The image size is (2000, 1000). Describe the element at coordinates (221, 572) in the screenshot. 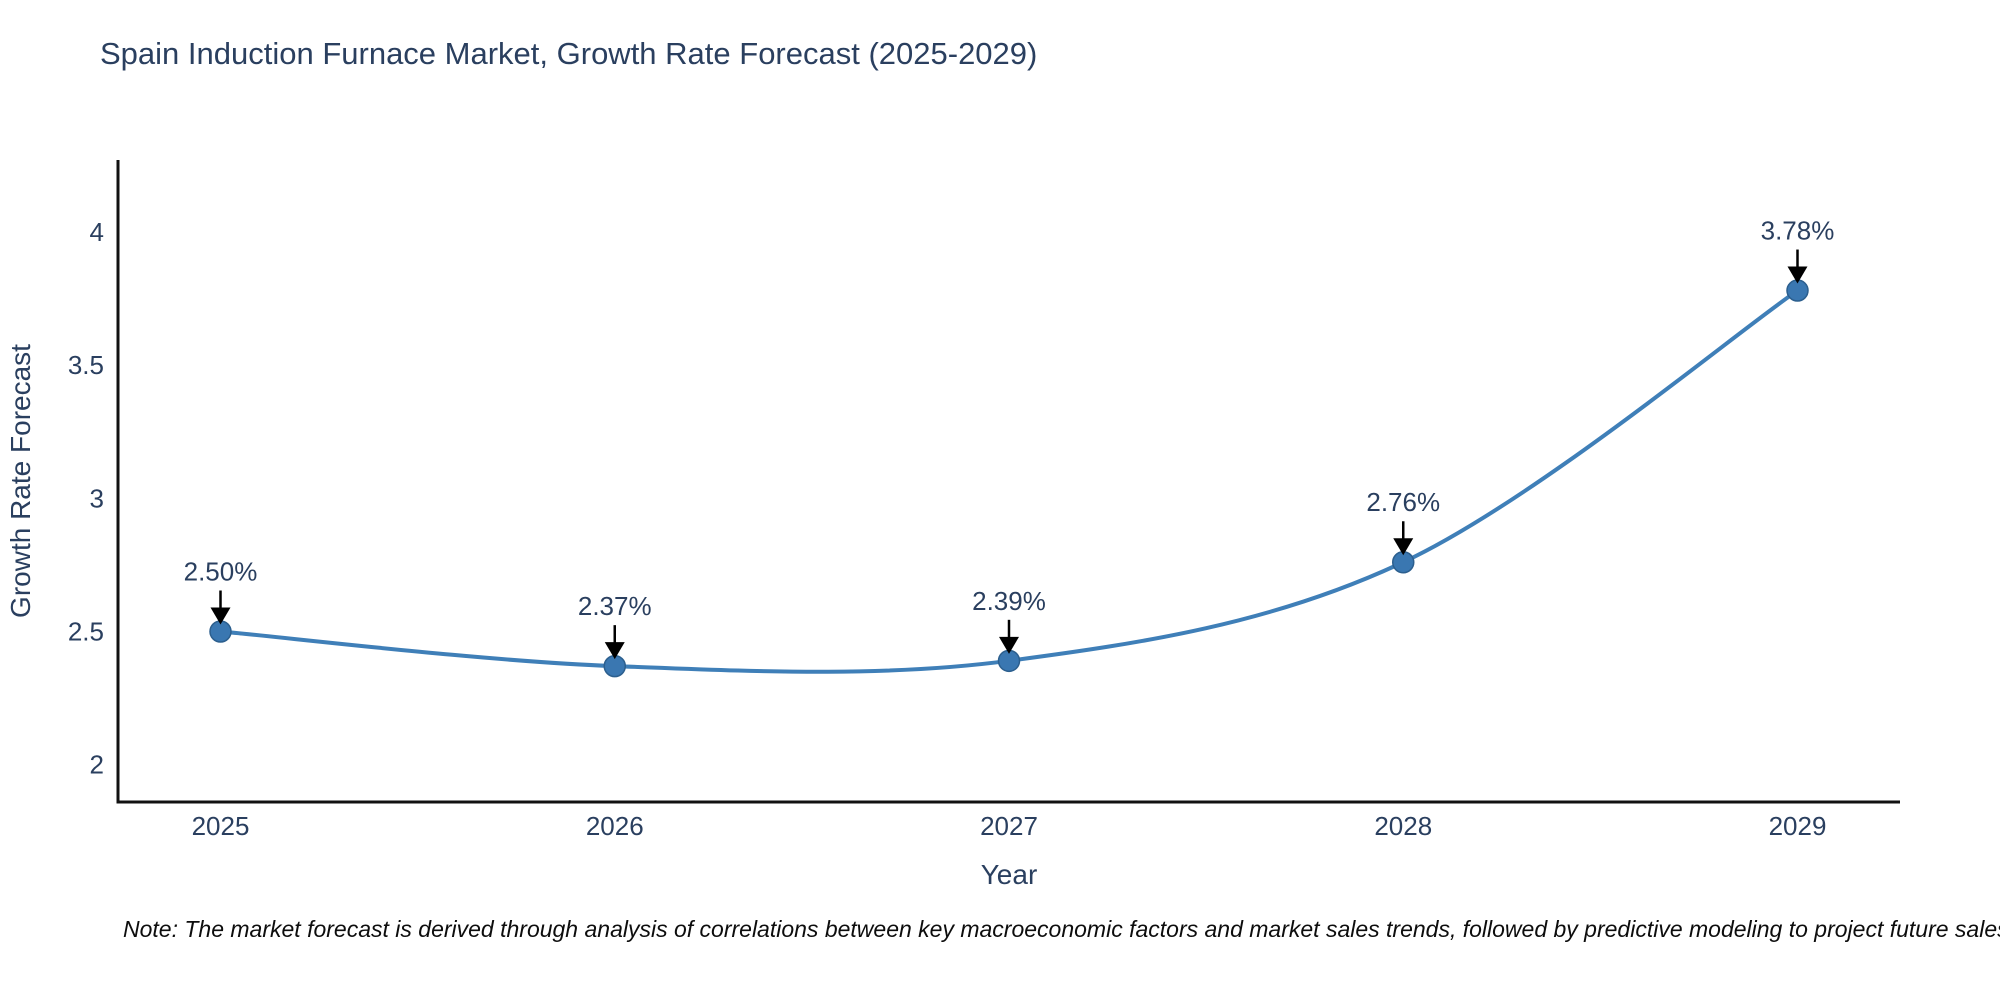

I see `point-value-label: 2.50%` at that location.